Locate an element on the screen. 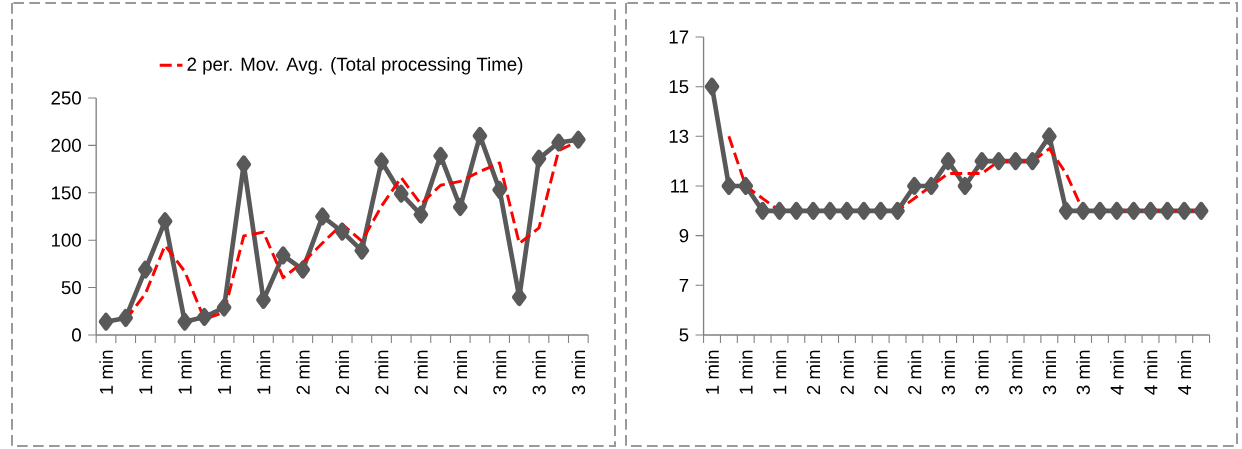 Image resolution: width=1242 pixels, height=449 pixels. legend-label: 2 per. Mov. Avg. (Total processing Time) is located at coordinates (355, 66).